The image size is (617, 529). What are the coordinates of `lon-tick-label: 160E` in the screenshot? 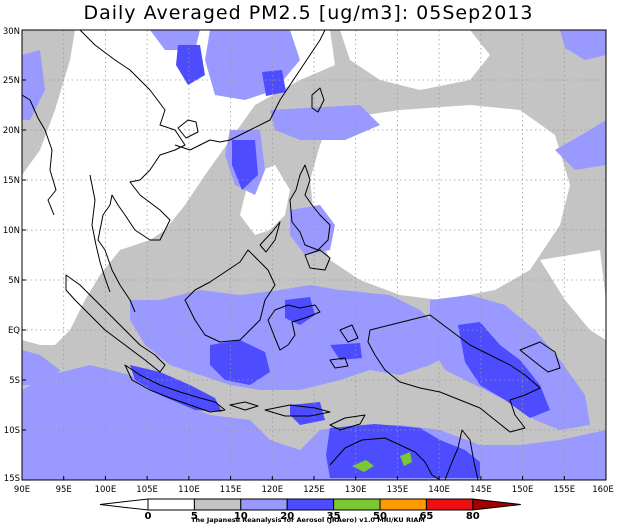 It's located at (603, 490).